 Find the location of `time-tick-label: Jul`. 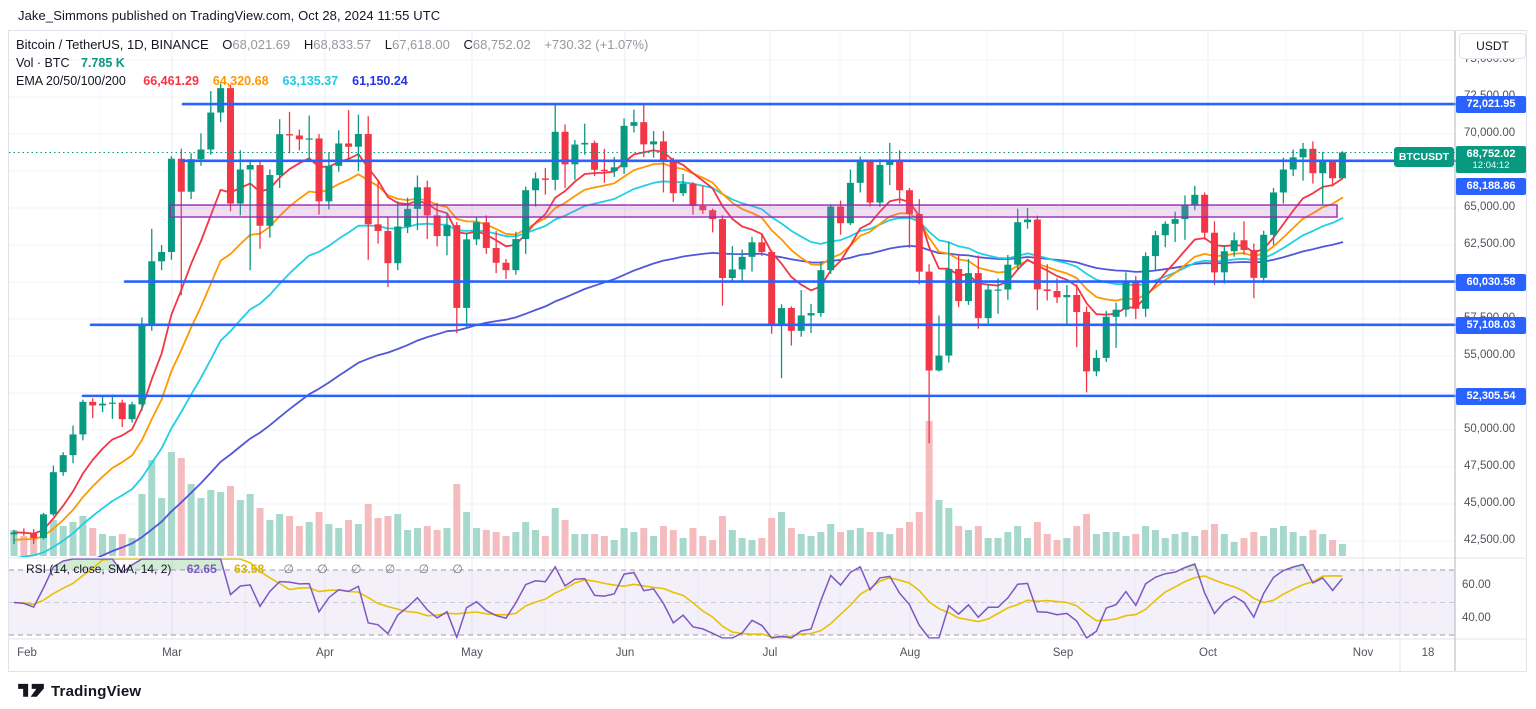

time-tick-label: Jul is located at coordinates (770, 653).